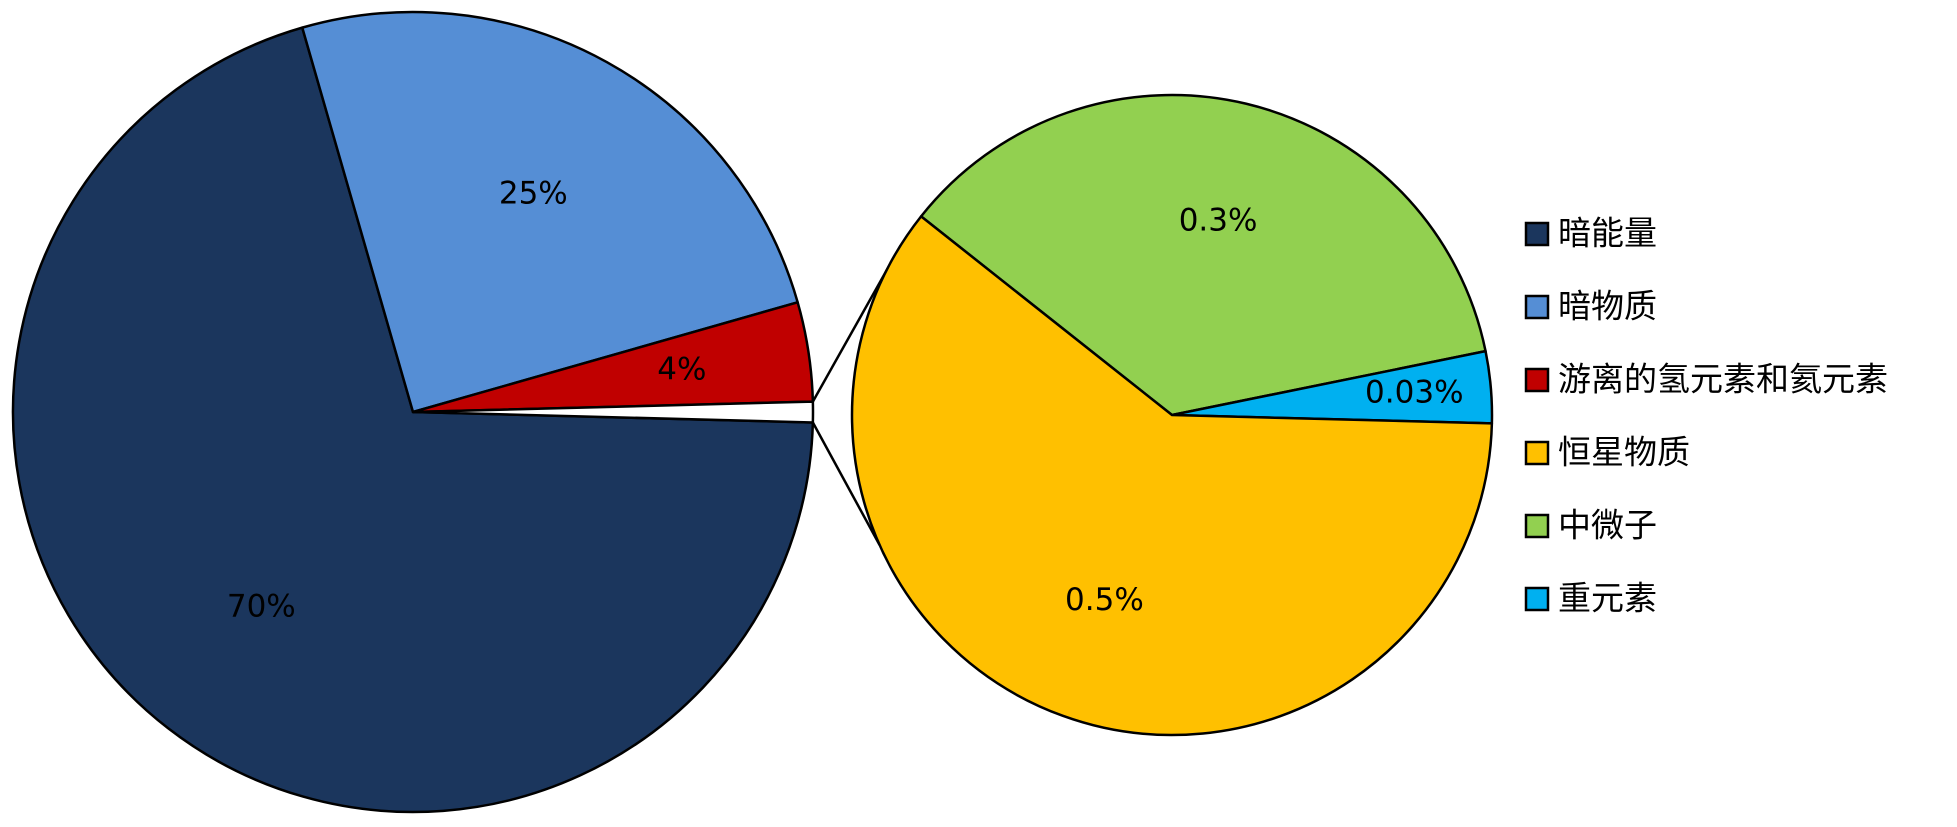  Describe the element at coordinates (846, 483) in the screenshot. I see `connector-line-bottom` at that location.